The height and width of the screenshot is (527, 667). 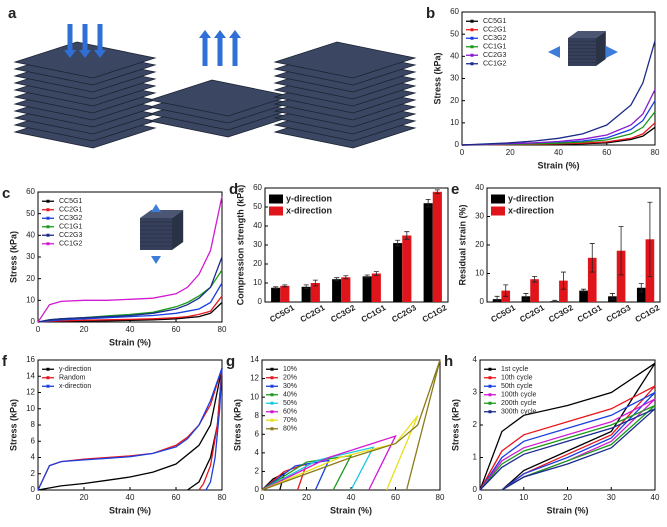 I want to click on y-tick-label: 1, so click(x=475, y=457).